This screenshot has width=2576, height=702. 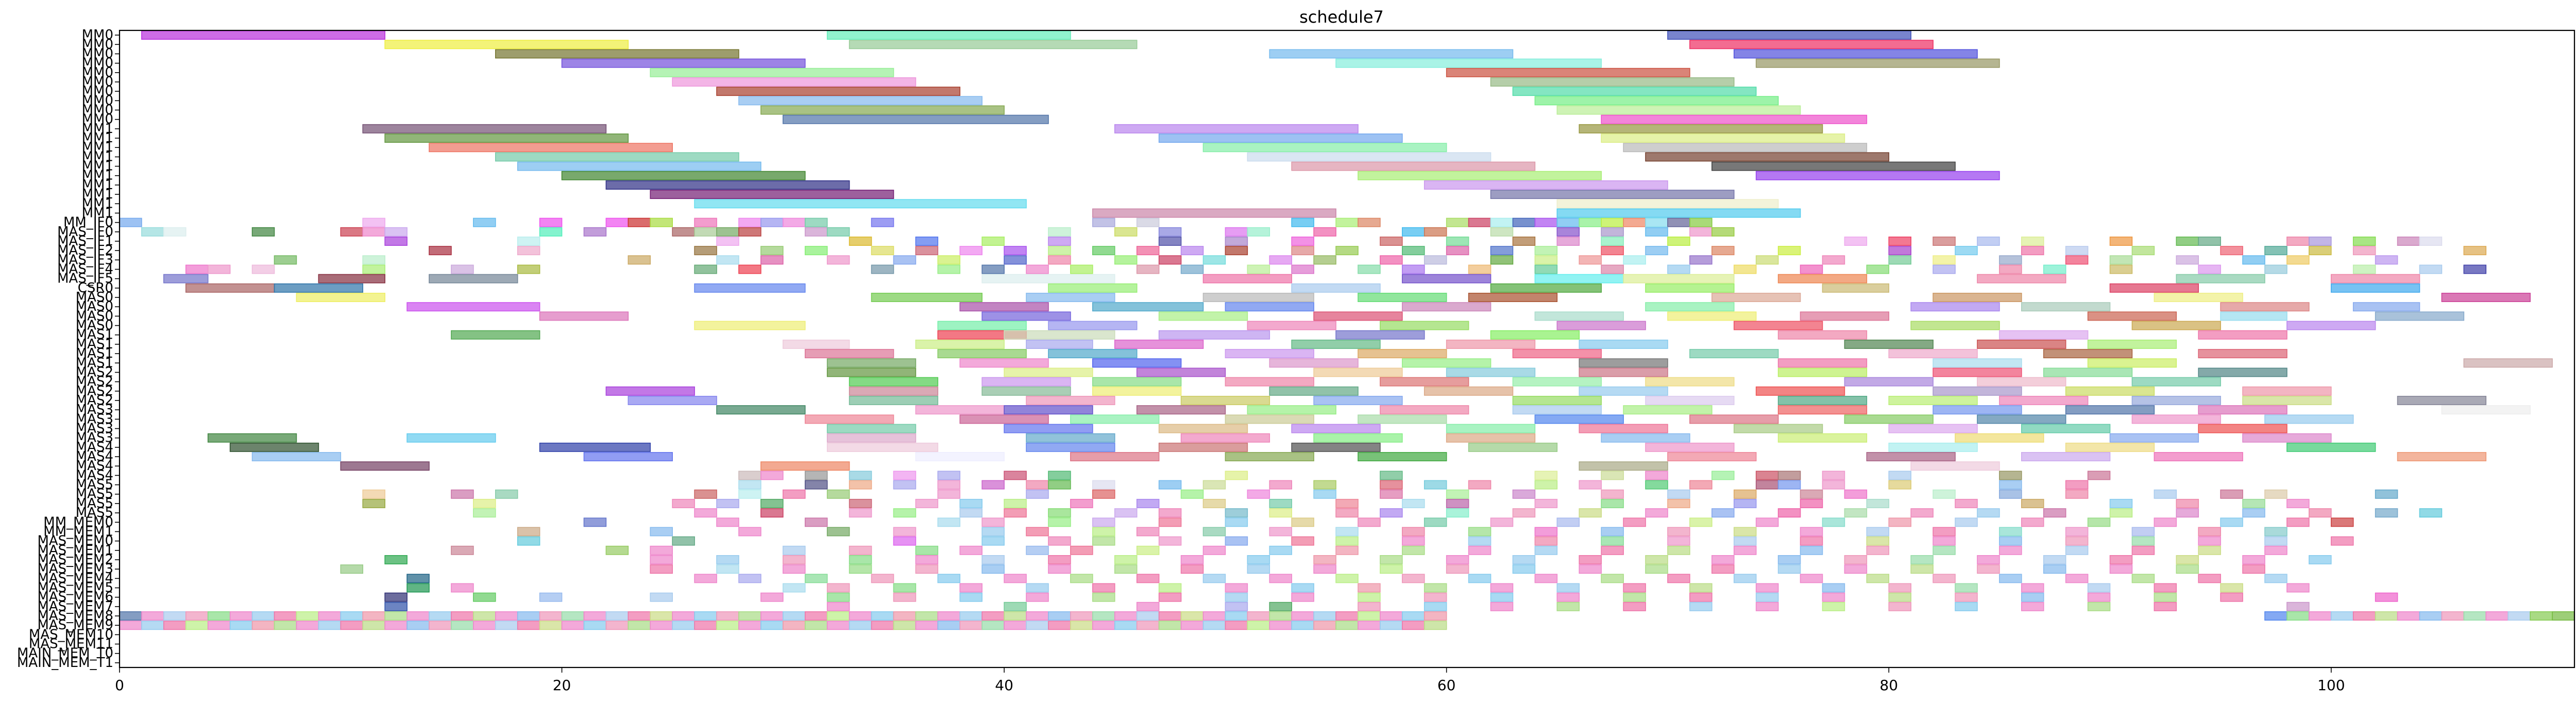 What do you see at coordinates (78, 531) in the screenshot?
I see `y-tick-label: MM_MEM1` at bounding box center [78, 531].